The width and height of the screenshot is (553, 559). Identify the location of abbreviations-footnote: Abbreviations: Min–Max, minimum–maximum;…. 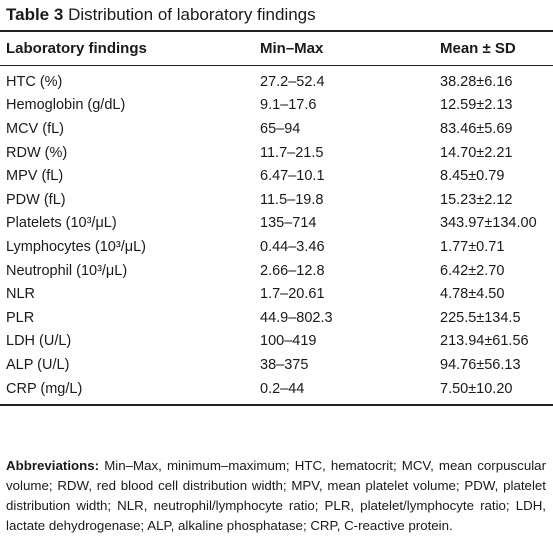
(276, 496).